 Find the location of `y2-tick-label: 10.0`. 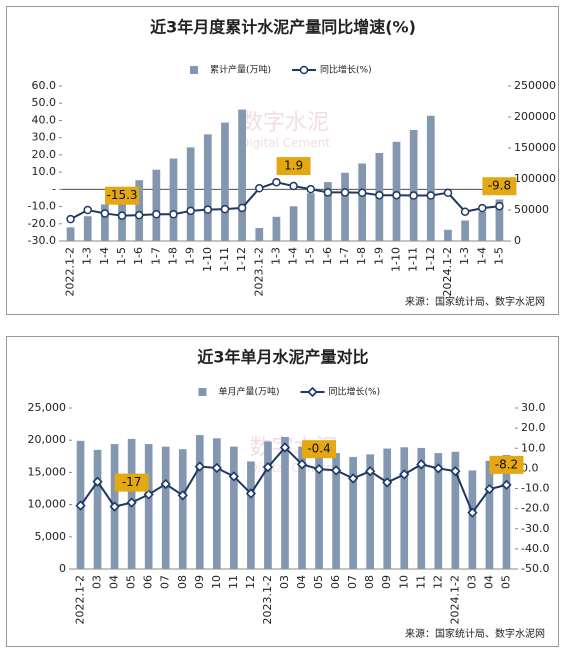

y2-tick-label: 10.0 is located at coordinates (533, 447).